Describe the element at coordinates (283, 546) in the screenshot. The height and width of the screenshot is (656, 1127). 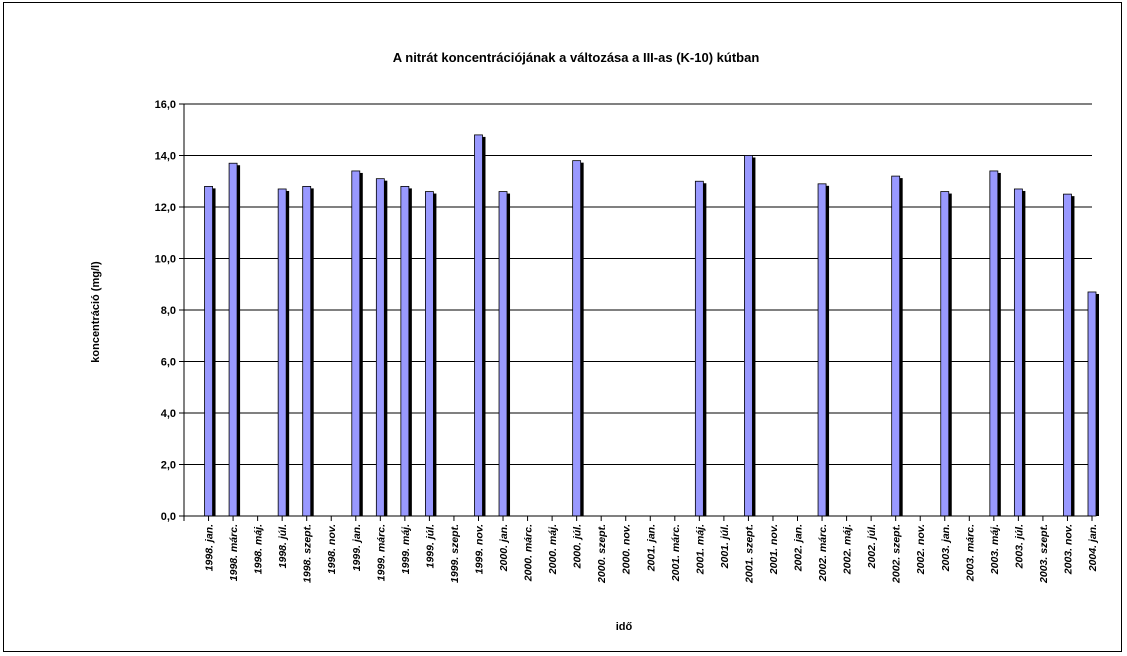
I see `x-tick-label: 1998. júl.` at that location.